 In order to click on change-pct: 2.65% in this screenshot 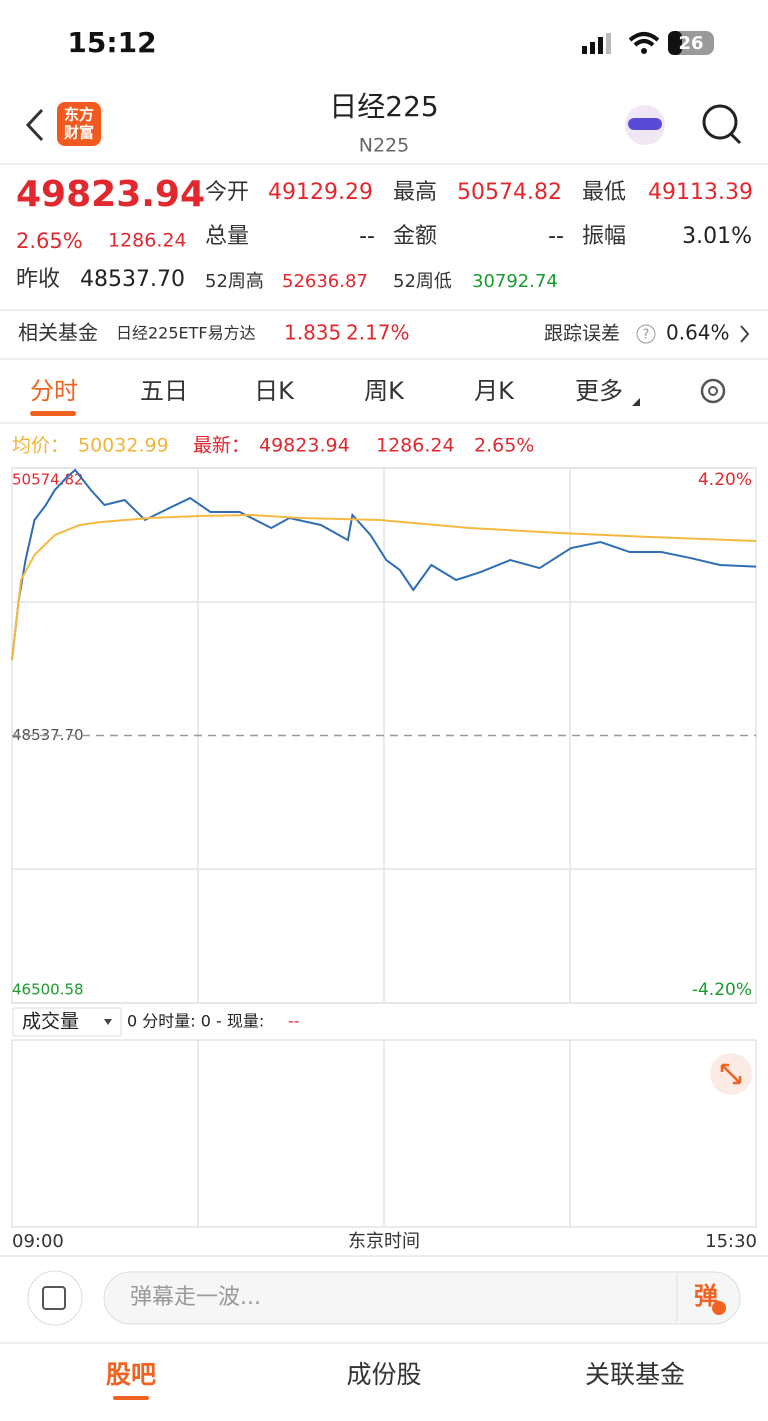, I will do `click(49, 241)`.